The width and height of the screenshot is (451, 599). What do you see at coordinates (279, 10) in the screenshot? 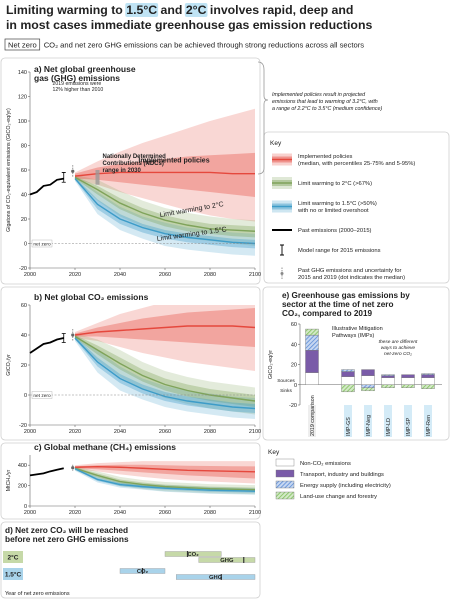
I see `title-text: involves rapid, deep and` at bounding box center [279, 10].